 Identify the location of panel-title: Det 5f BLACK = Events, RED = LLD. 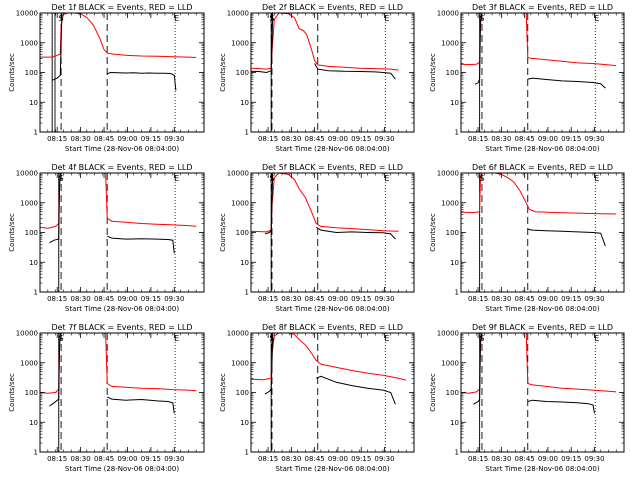
(332, 167).